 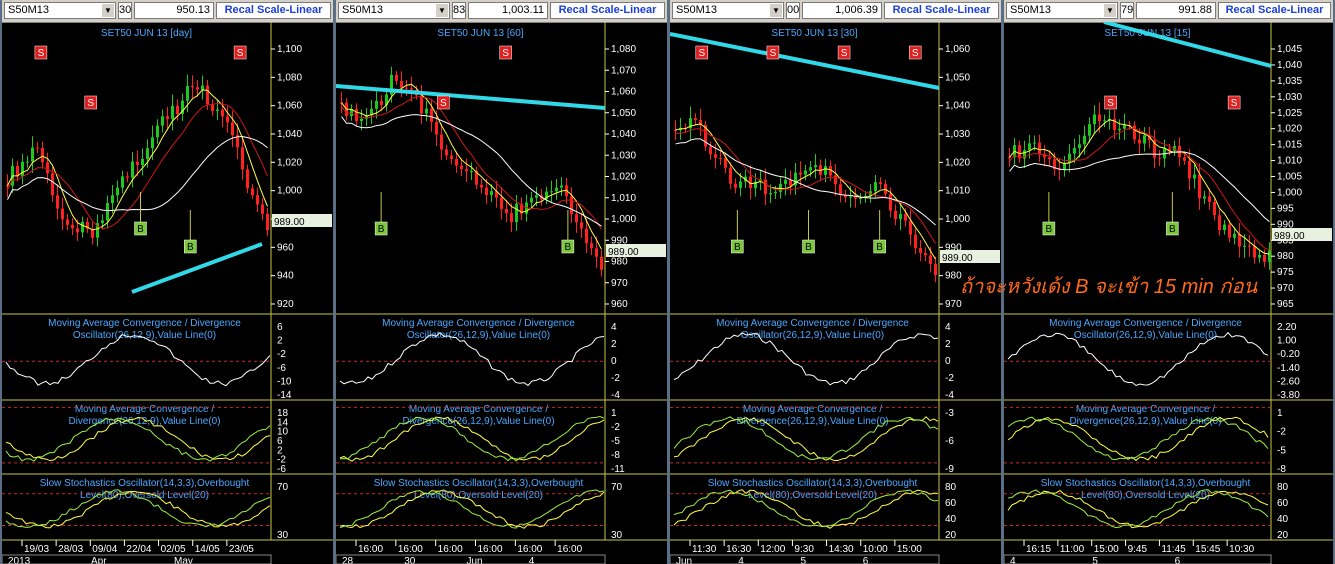 What do you see at coordinates (125, 10) in the screenshot?
I see `bar-count-field: 30` at bounding box center [125, 10].